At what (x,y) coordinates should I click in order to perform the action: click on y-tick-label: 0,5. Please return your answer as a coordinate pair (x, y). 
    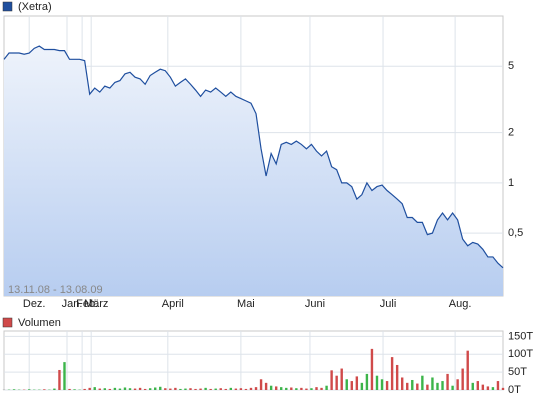
    Looking at the image, I should click on (515, 233).